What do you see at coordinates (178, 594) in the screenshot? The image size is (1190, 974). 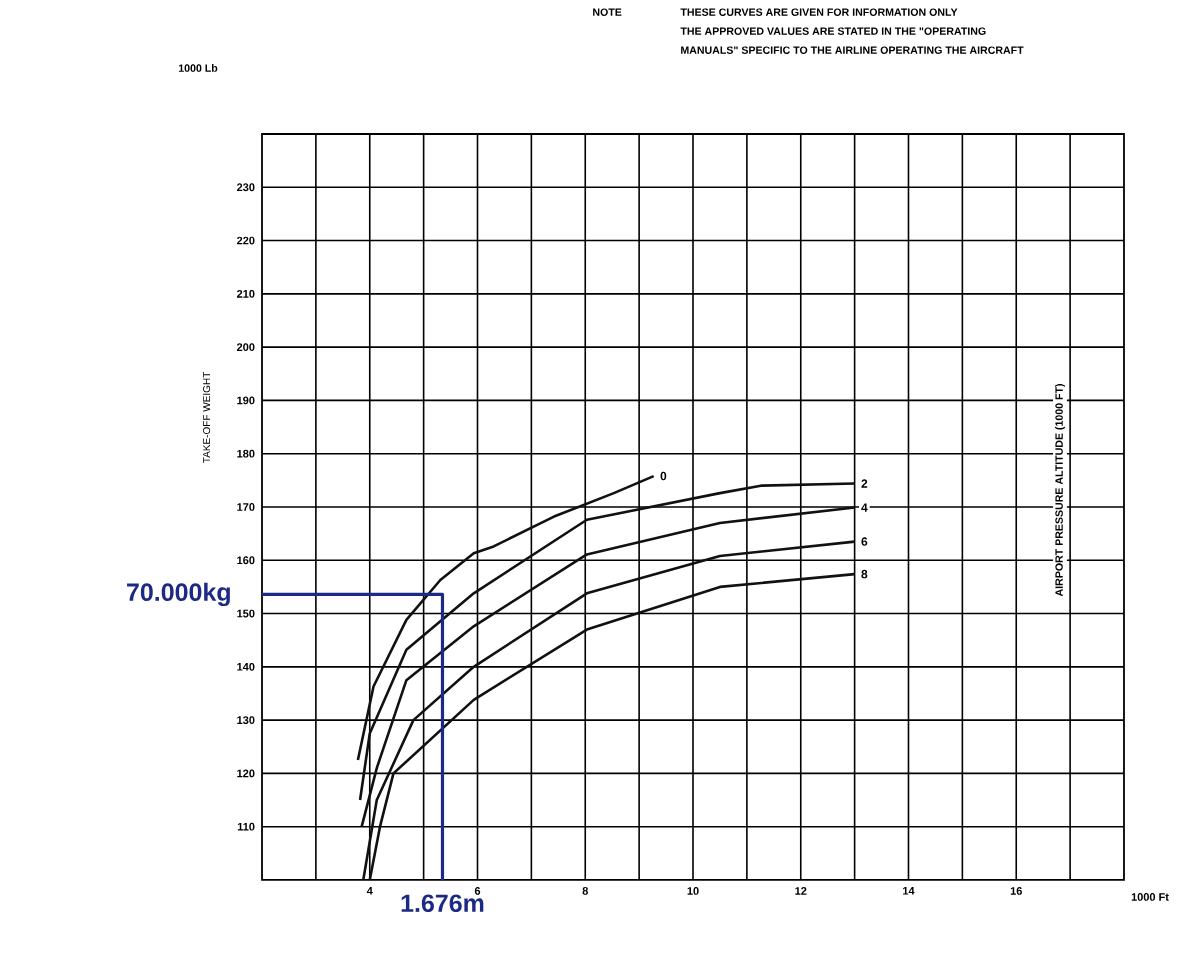 I see `annotation: 70.000kg` at bounding box center [178, 594].